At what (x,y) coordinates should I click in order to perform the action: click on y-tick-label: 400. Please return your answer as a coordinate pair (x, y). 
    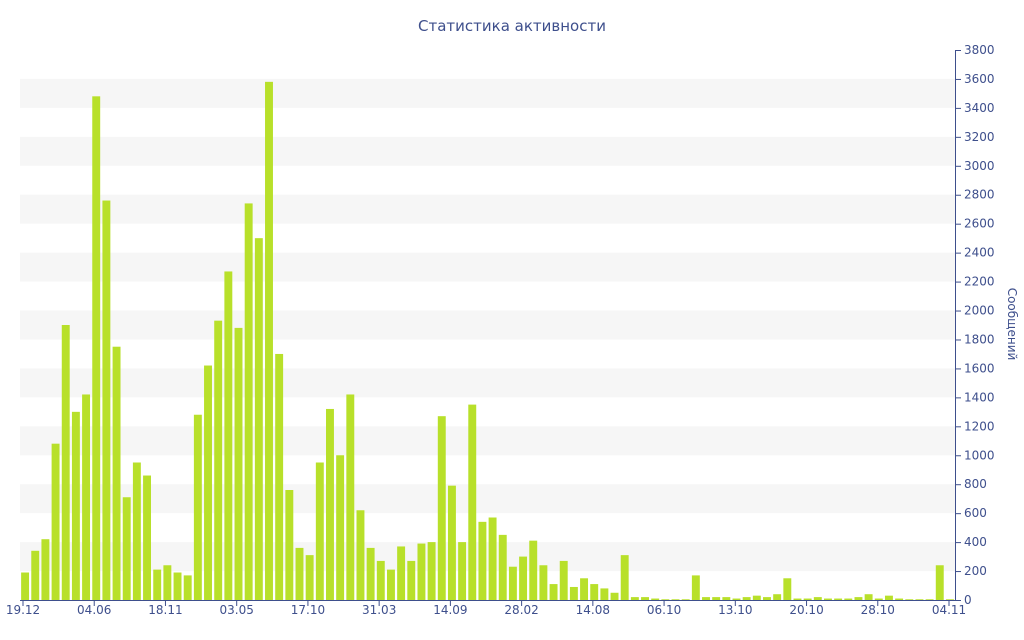
    Looking at the image, I should click on (975, 542).